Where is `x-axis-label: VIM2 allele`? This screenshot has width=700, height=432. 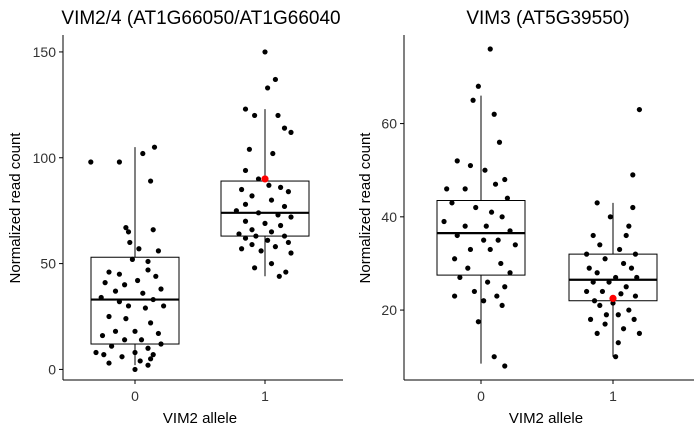
x-axis-label: VIM2 allele is located at coordinates (546, 418).